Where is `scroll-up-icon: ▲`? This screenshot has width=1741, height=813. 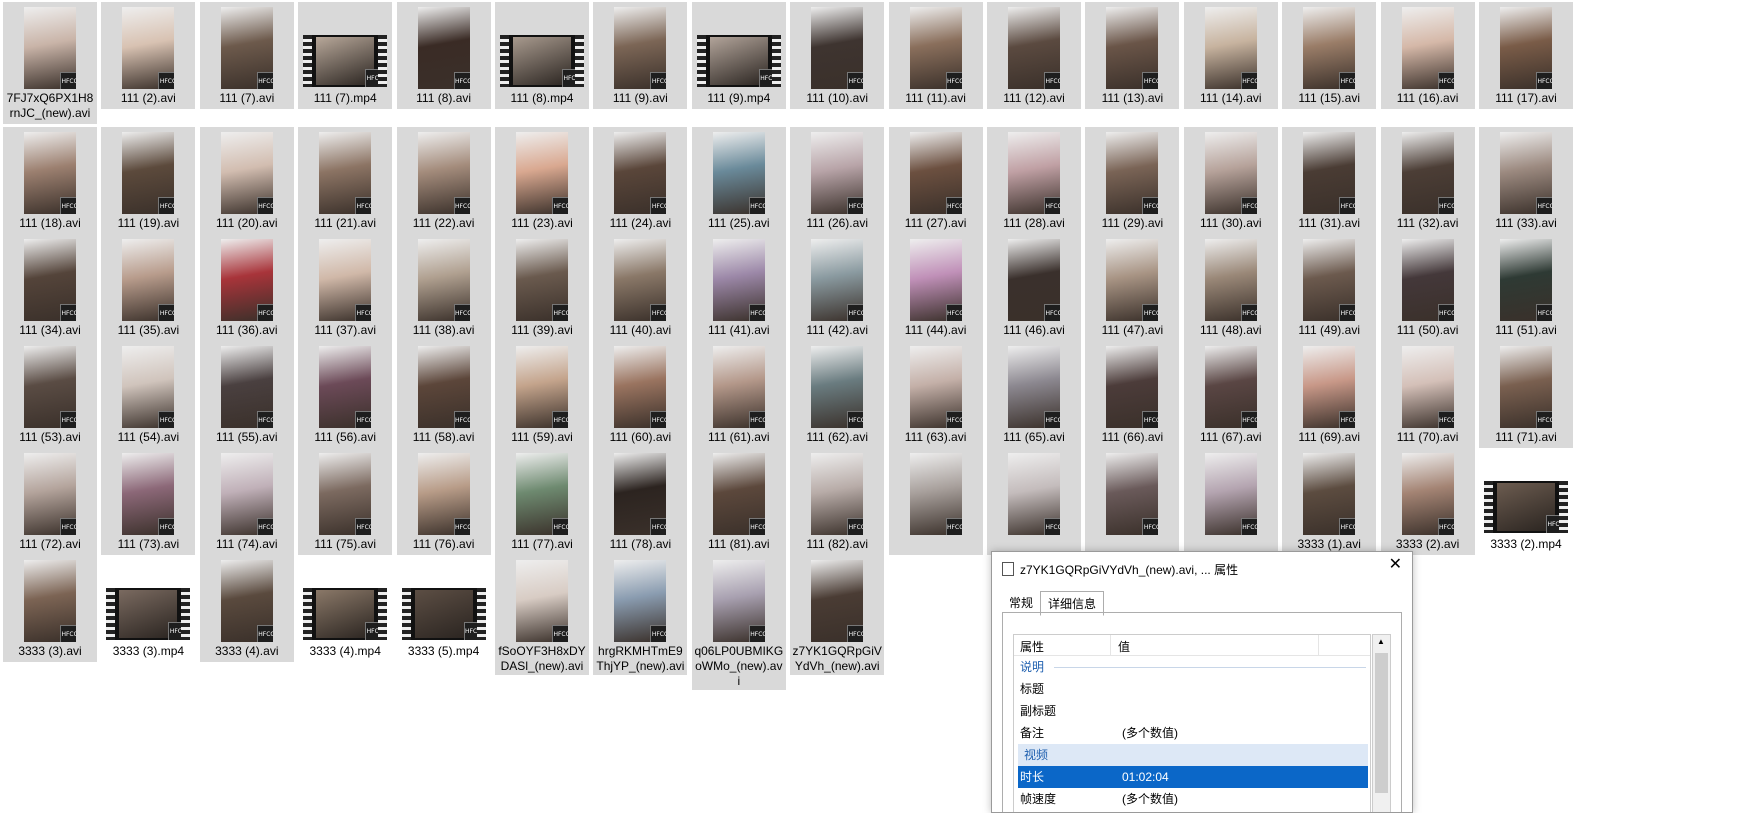 scroll-up-icon: ▲ is located at coordinates (1381, 641).